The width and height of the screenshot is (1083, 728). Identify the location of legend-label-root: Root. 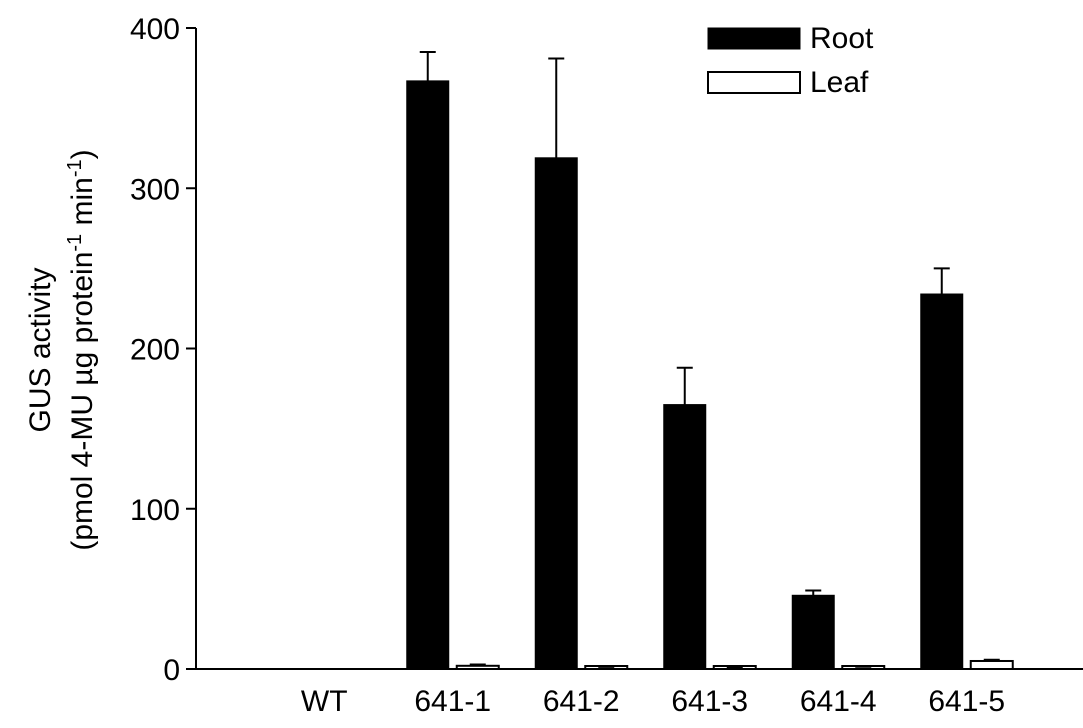
(842, 38).